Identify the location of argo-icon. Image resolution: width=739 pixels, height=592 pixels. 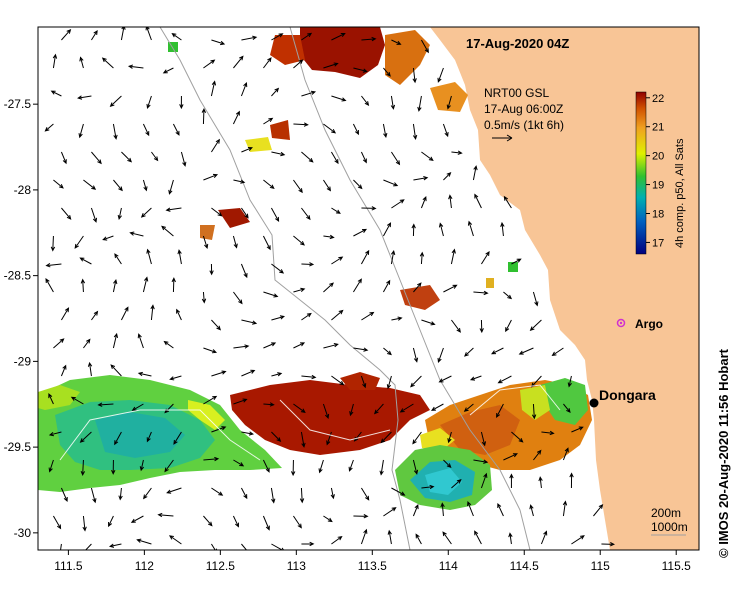
(621, 323).